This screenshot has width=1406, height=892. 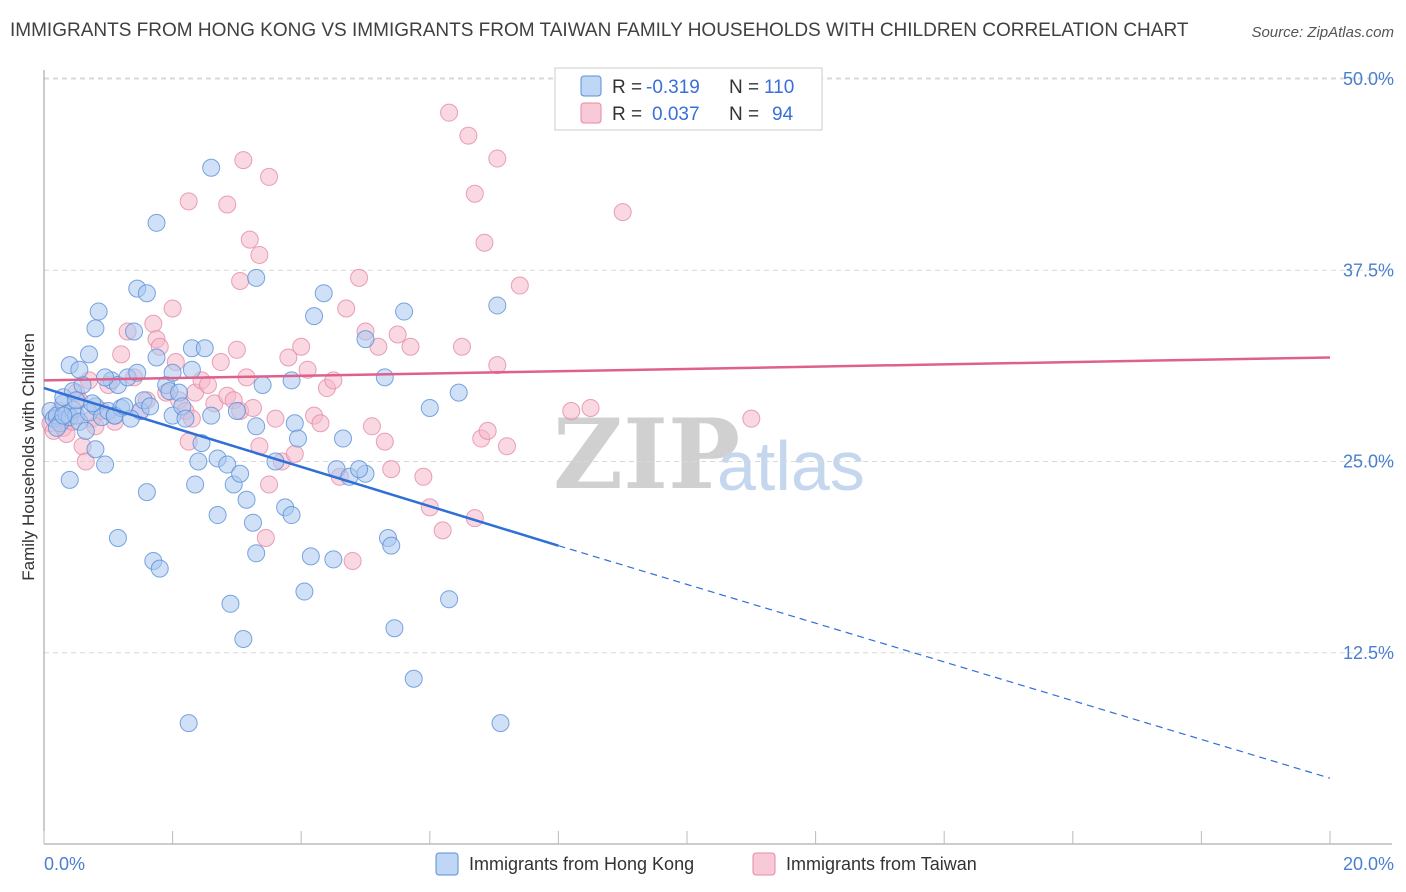 What do you see at coordinates (627, 114) in the screenshot?
I see `tw-r-label: R =` at bounding box center [627, 114].